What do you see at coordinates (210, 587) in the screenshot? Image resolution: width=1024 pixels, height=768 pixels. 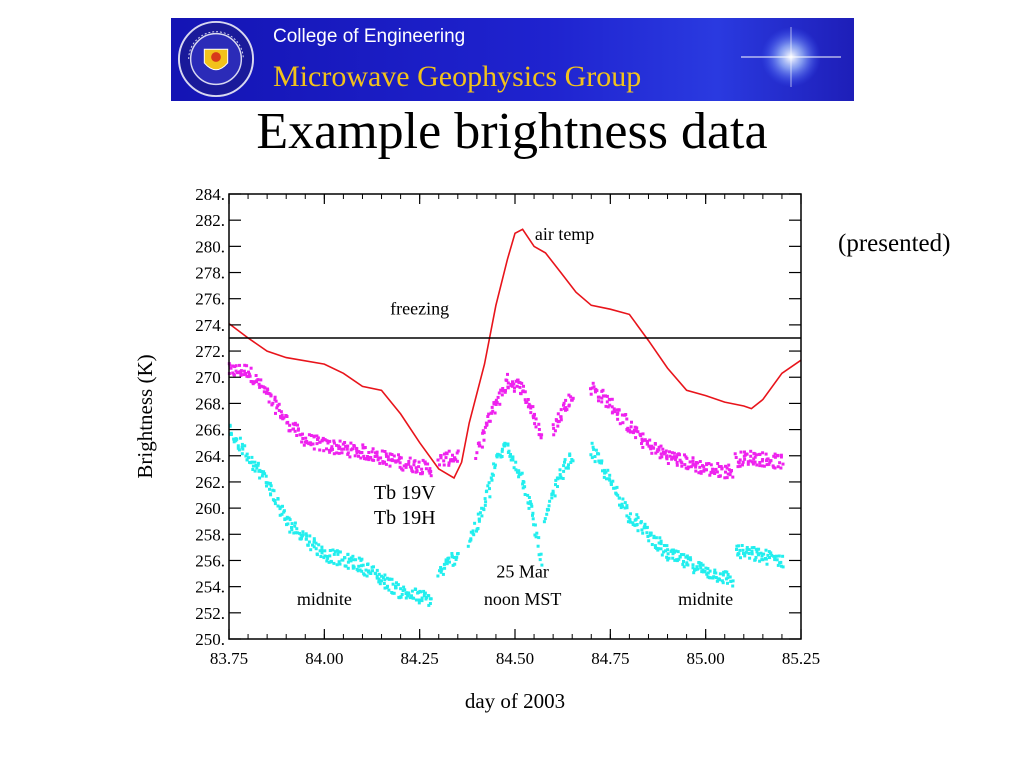 I see `y-tick-label: 254.` at bounding box center [210, 587].